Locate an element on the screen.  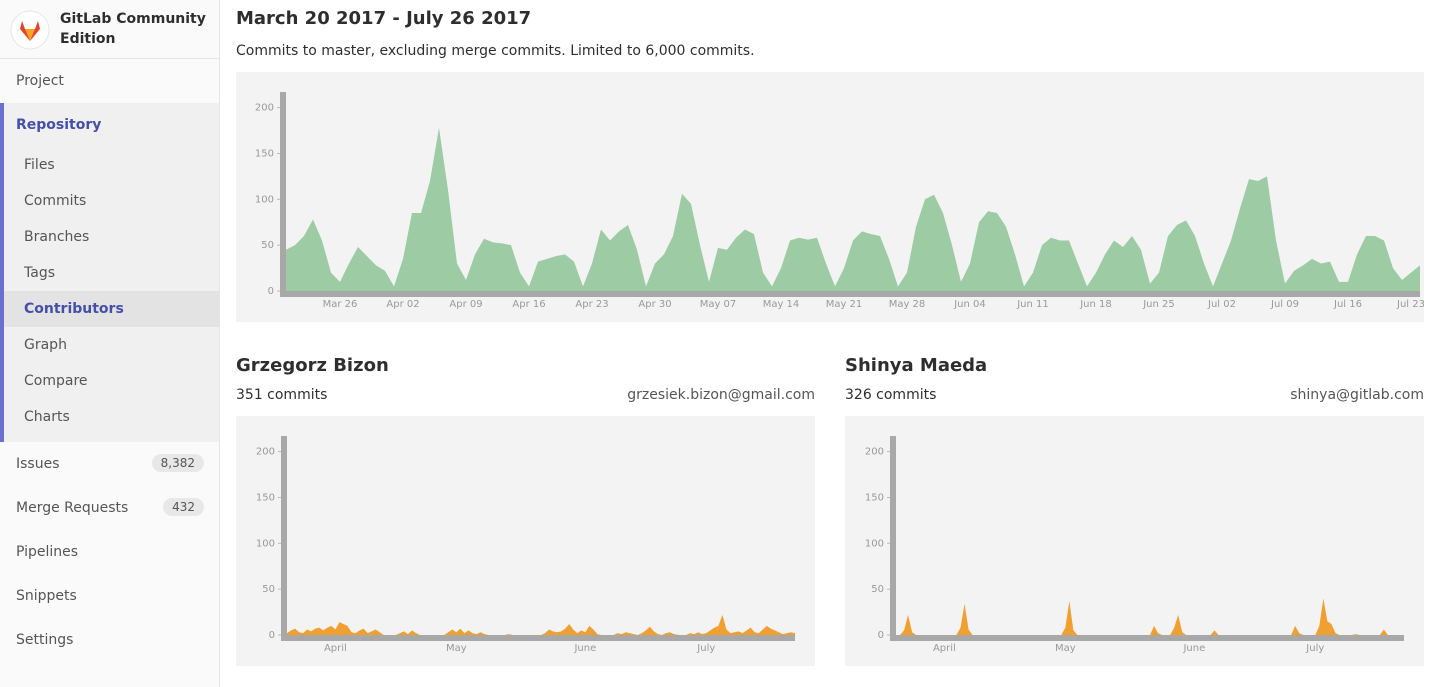
x-tick-label: Jul 09 is located at coordinates (1284, 304).